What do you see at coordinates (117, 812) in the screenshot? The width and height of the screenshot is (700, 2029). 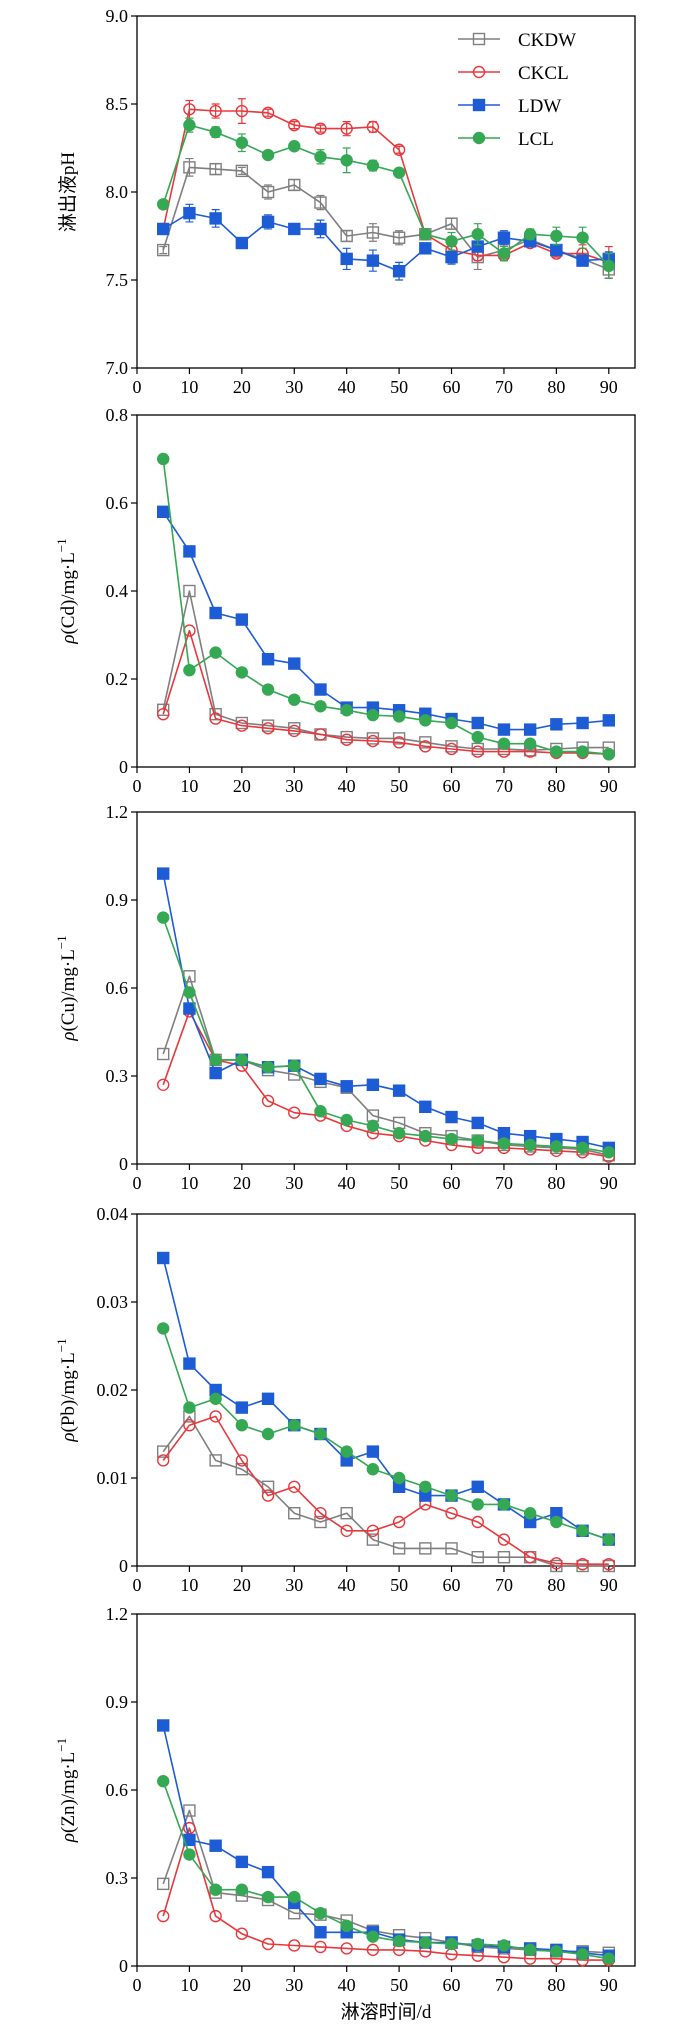 I see `y-tick-label: 1.2` at bounding box center [117, 812].